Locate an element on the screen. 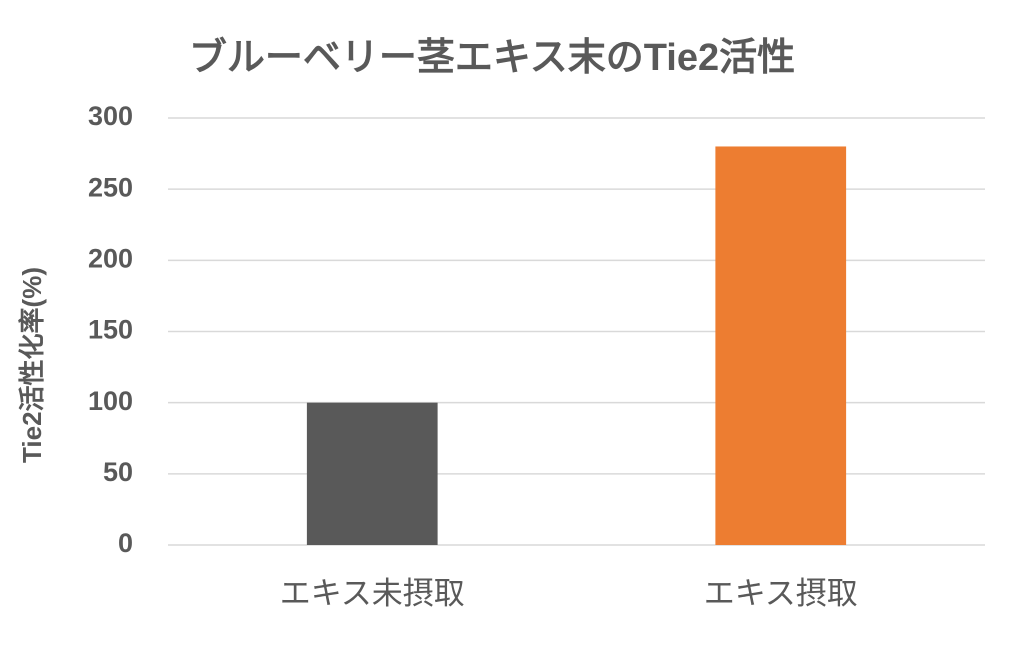 The width and height of the screenshot is (1013, 668). y-tick-label: 100 is located at coordinates (110, 401).